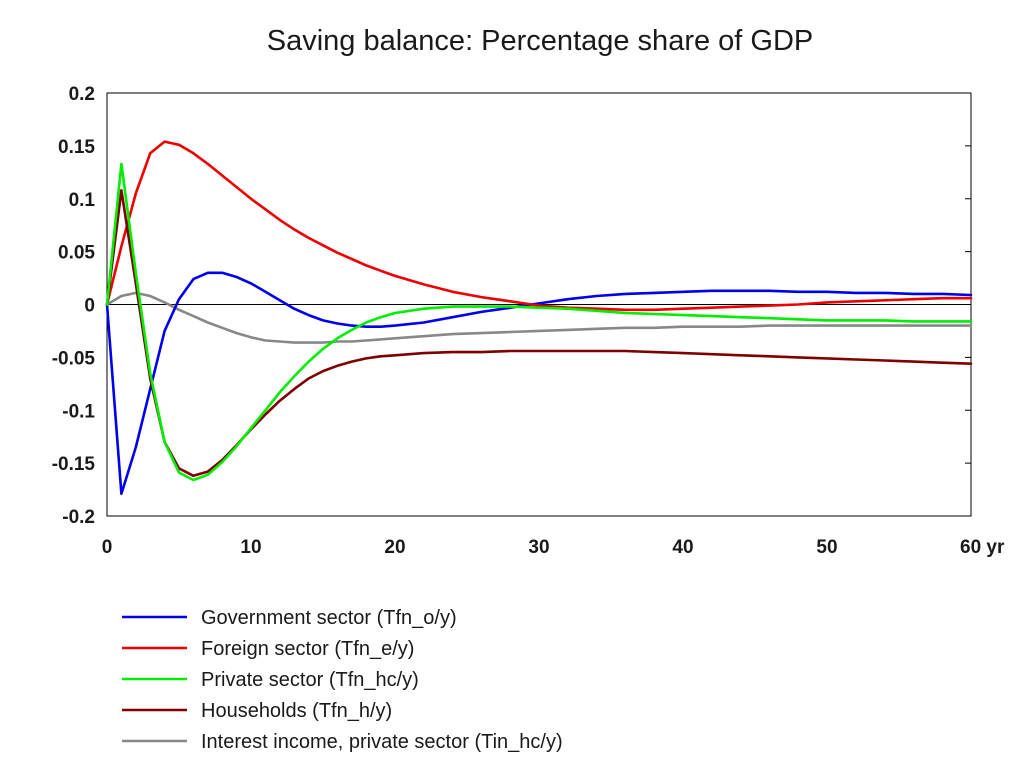 The width and height of the screenshot is (1024, 778). Describe the element at coordinates (89, 306) in the screenshot. I see `y-tick-label: 0` at that location.